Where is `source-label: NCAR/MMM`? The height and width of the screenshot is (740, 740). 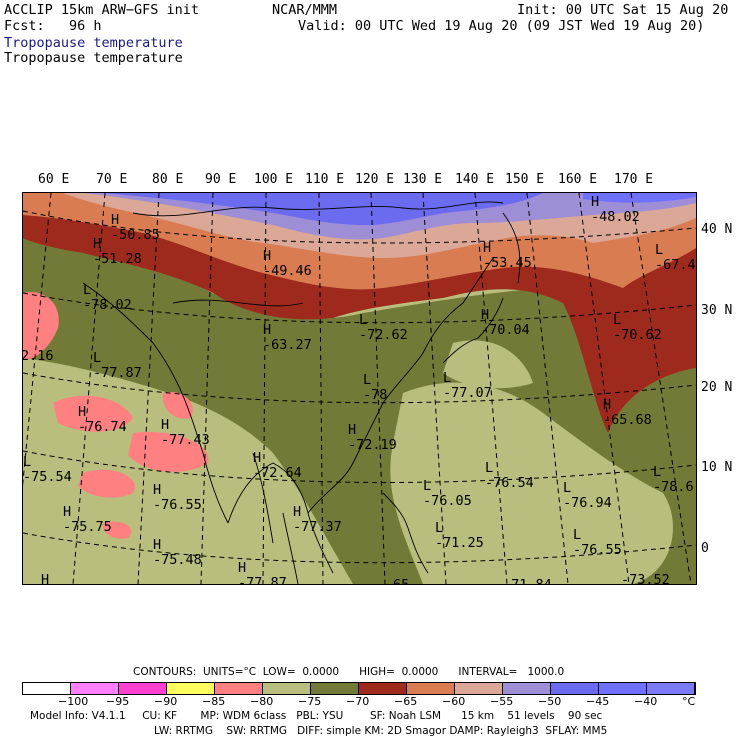
source-label: NCAR/MMM is located at coordinates (305, 10).